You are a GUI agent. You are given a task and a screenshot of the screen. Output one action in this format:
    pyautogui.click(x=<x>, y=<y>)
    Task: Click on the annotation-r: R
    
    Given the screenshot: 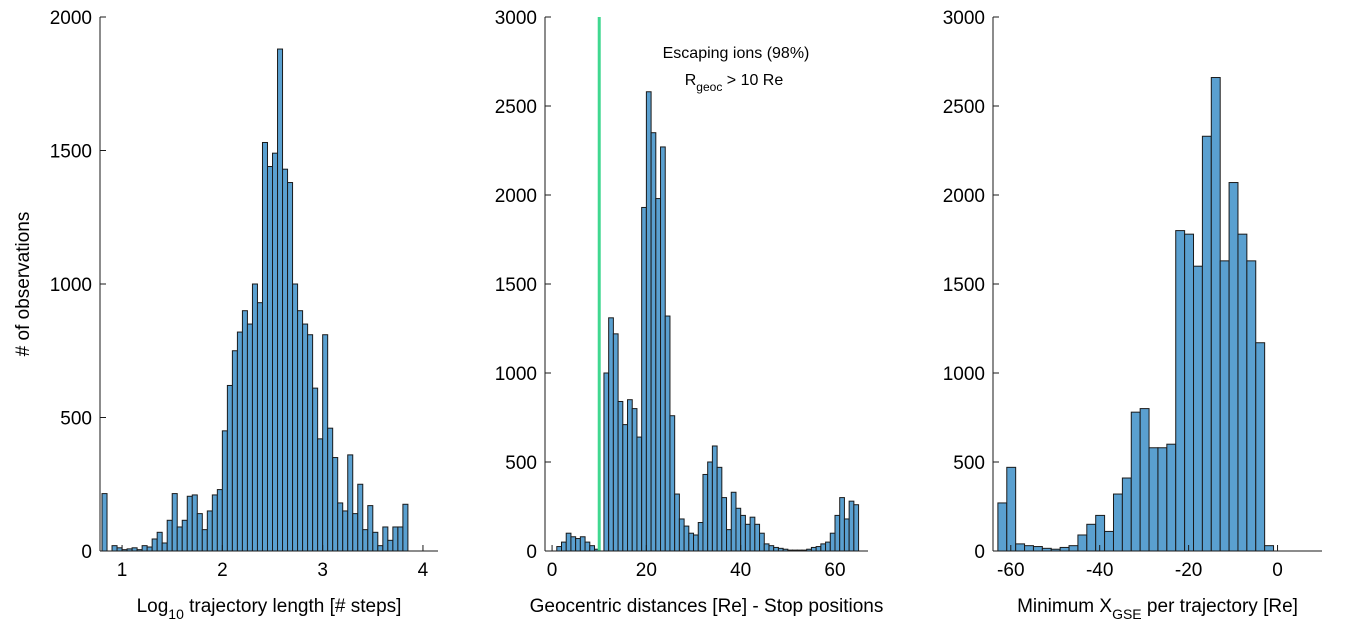 What is the action you would take?
    pyautogui.click(x=691, y=80)
    